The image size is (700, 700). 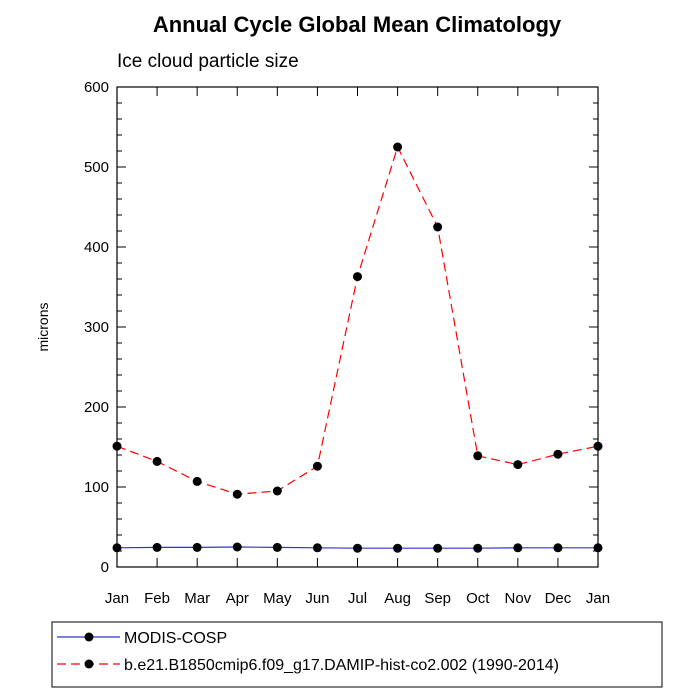 I want to click on legend-label-modis: MODIS-COSP, so click(x=175, y=638).